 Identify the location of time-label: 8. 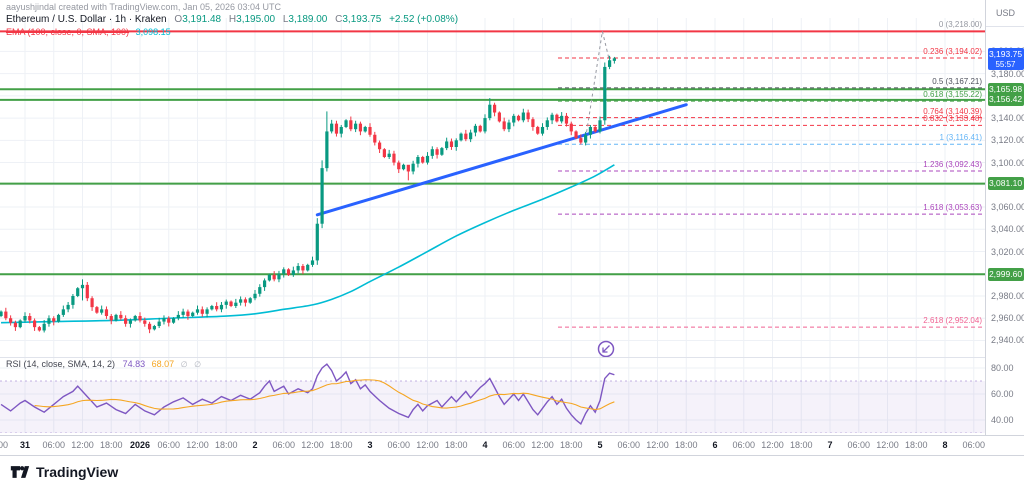
(945, 445).